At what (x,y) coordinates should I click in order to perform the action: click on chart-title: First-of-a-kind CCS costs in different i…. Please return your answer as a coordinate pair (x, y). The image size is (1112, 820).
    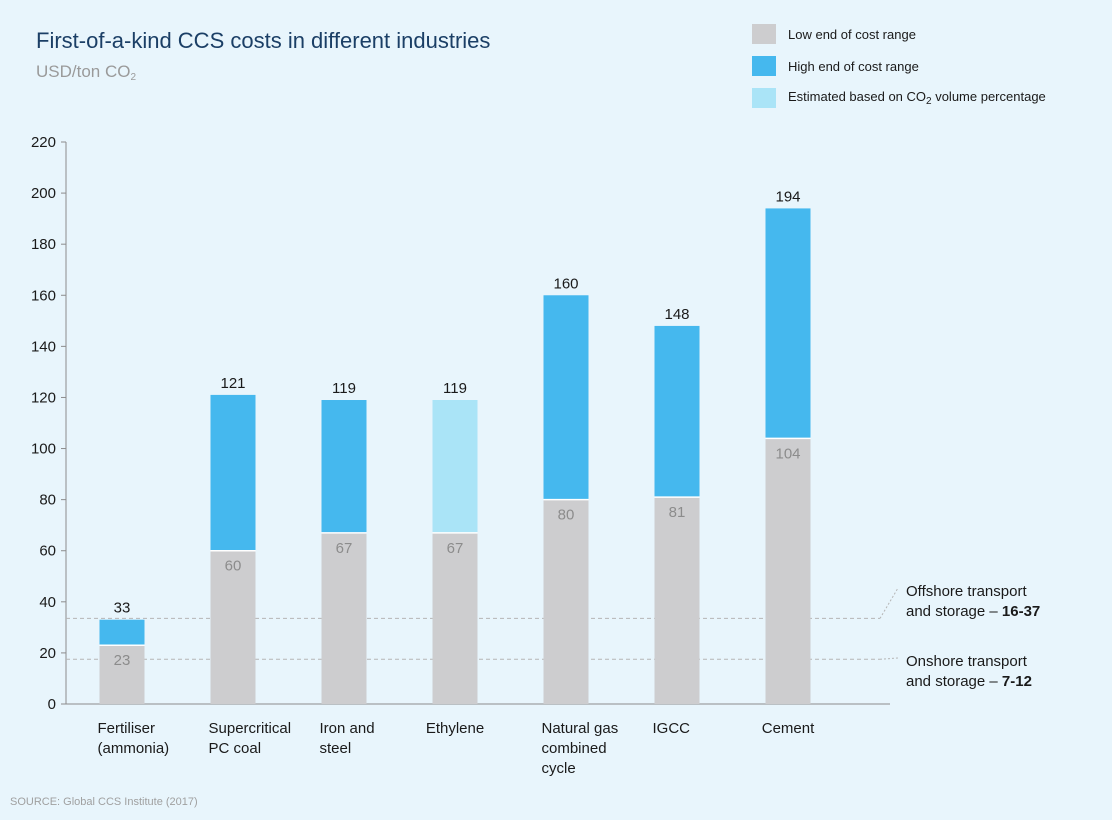
    Looking at the image, I should click on (263, 40).